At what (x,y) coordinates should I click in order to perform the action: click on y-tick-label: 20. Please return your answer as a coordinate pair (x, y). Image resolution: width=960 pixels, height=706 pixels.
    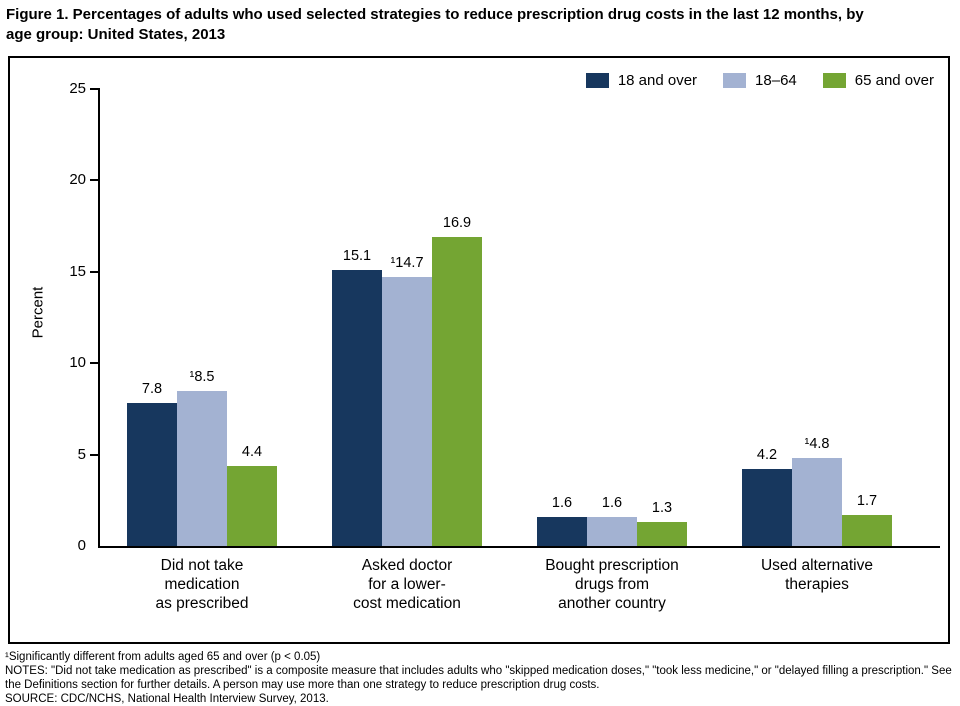
    Looking at the image, I should click on (77, 180).